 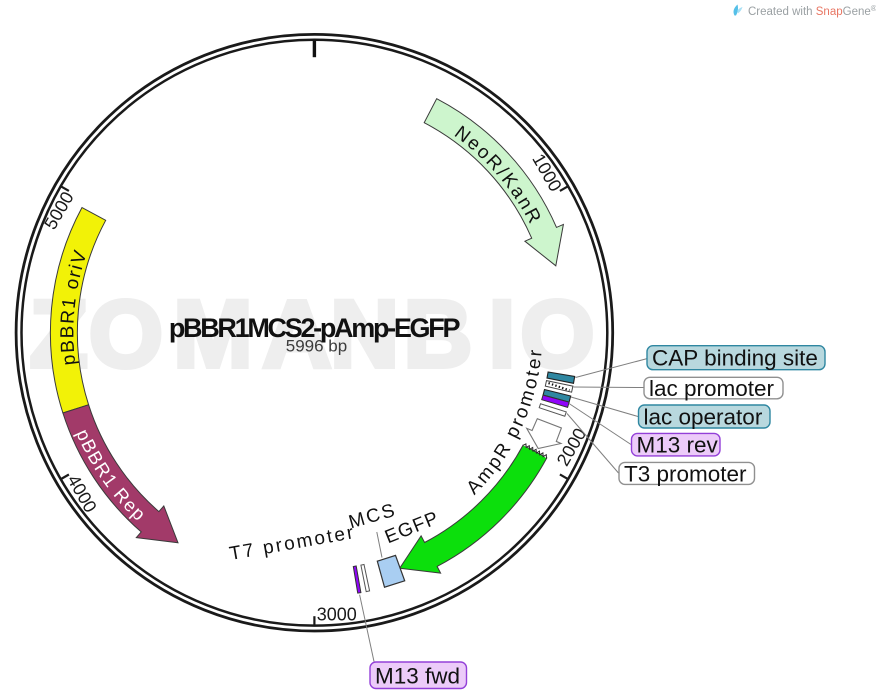 What do you see at coordinates (502, 335) in the screenshot?
I see `svg-text: I` at bounding box center [502, 335].